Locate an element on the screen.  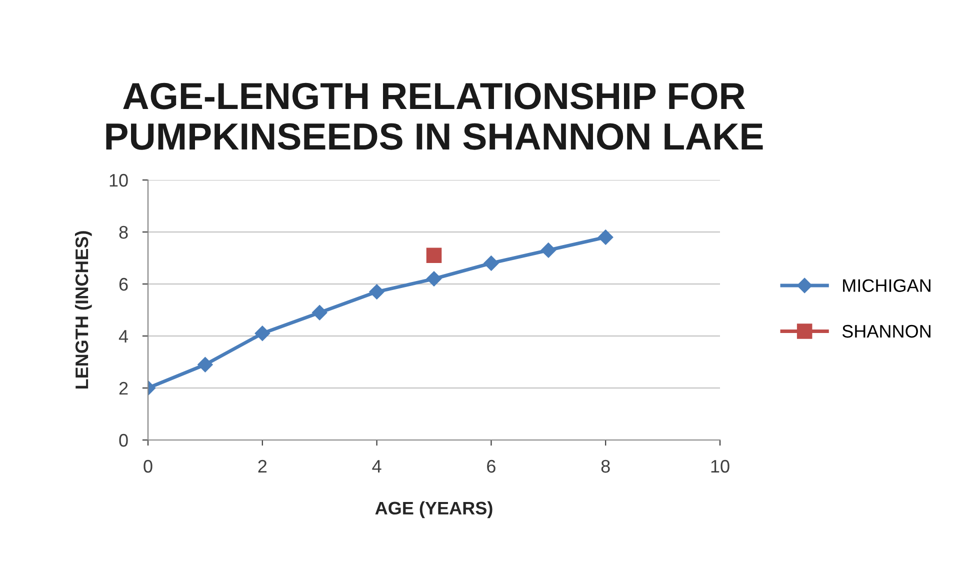
y-axis-title: LENGTH (INCHES) is located at coordinates (83, 310).